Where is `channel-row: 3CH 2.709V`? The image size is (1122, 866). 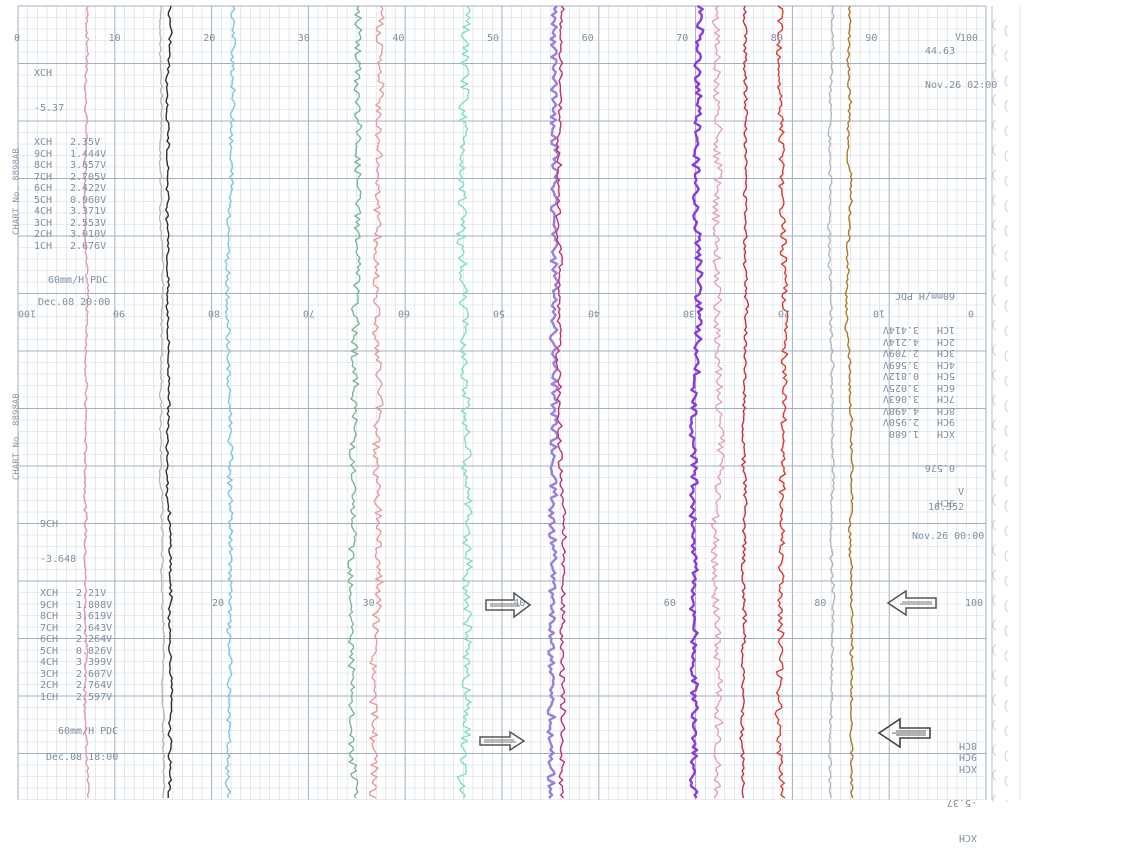
channel-row: 3CH 2.709V is located at coordinates (914, 353).